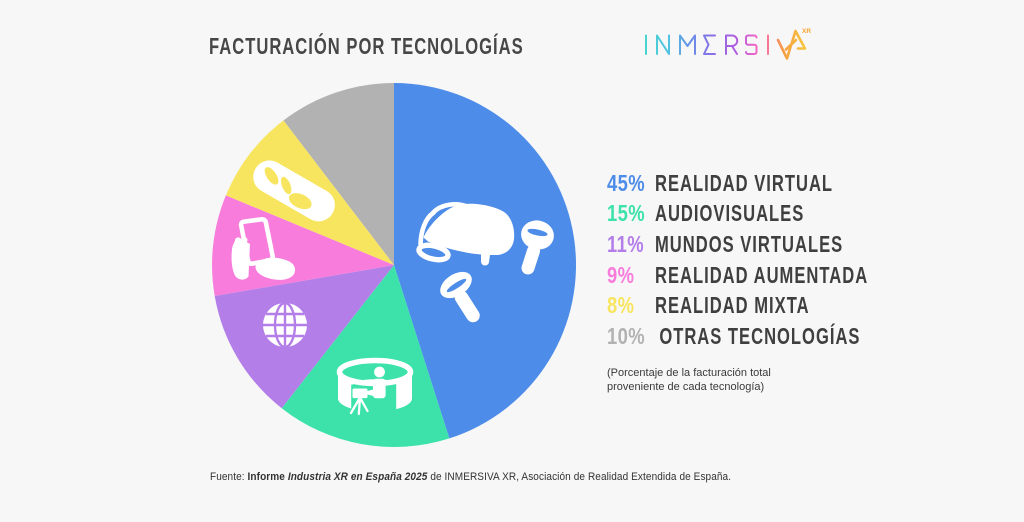 The image size is (1024, 522). I want to click on svg-text: XR, so click(806, 31).